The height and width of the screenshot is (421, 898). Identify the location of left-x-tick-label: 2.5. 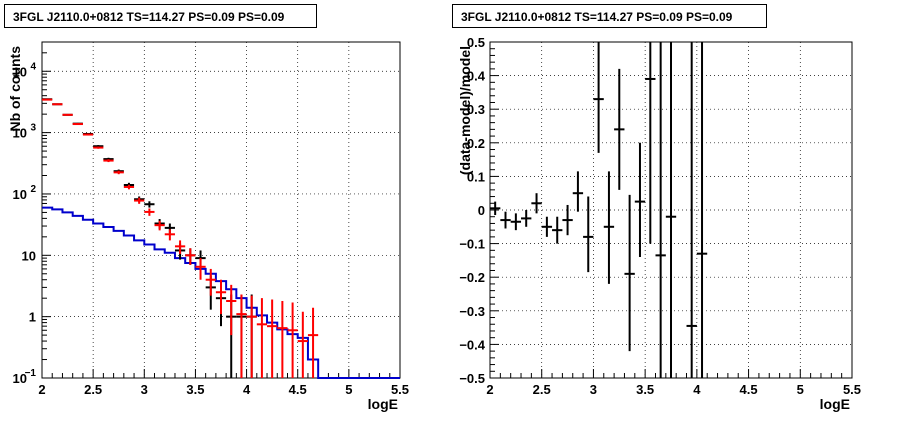
(93, 389).